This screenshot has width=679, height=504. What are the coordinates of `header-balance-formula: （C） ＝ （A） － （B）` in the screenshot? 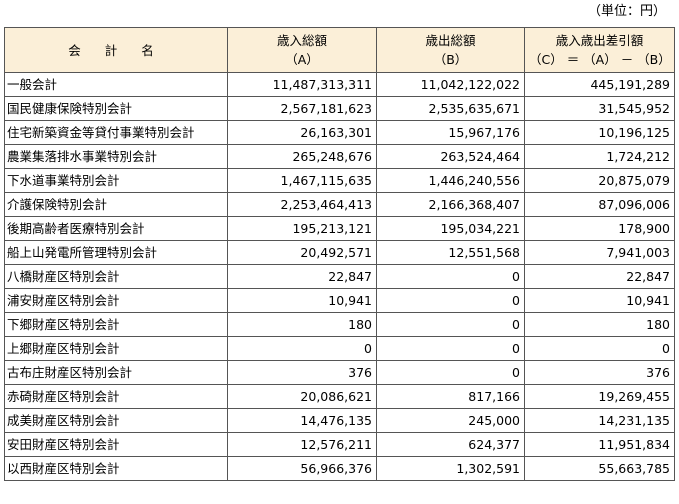 It's located at (600, 59).